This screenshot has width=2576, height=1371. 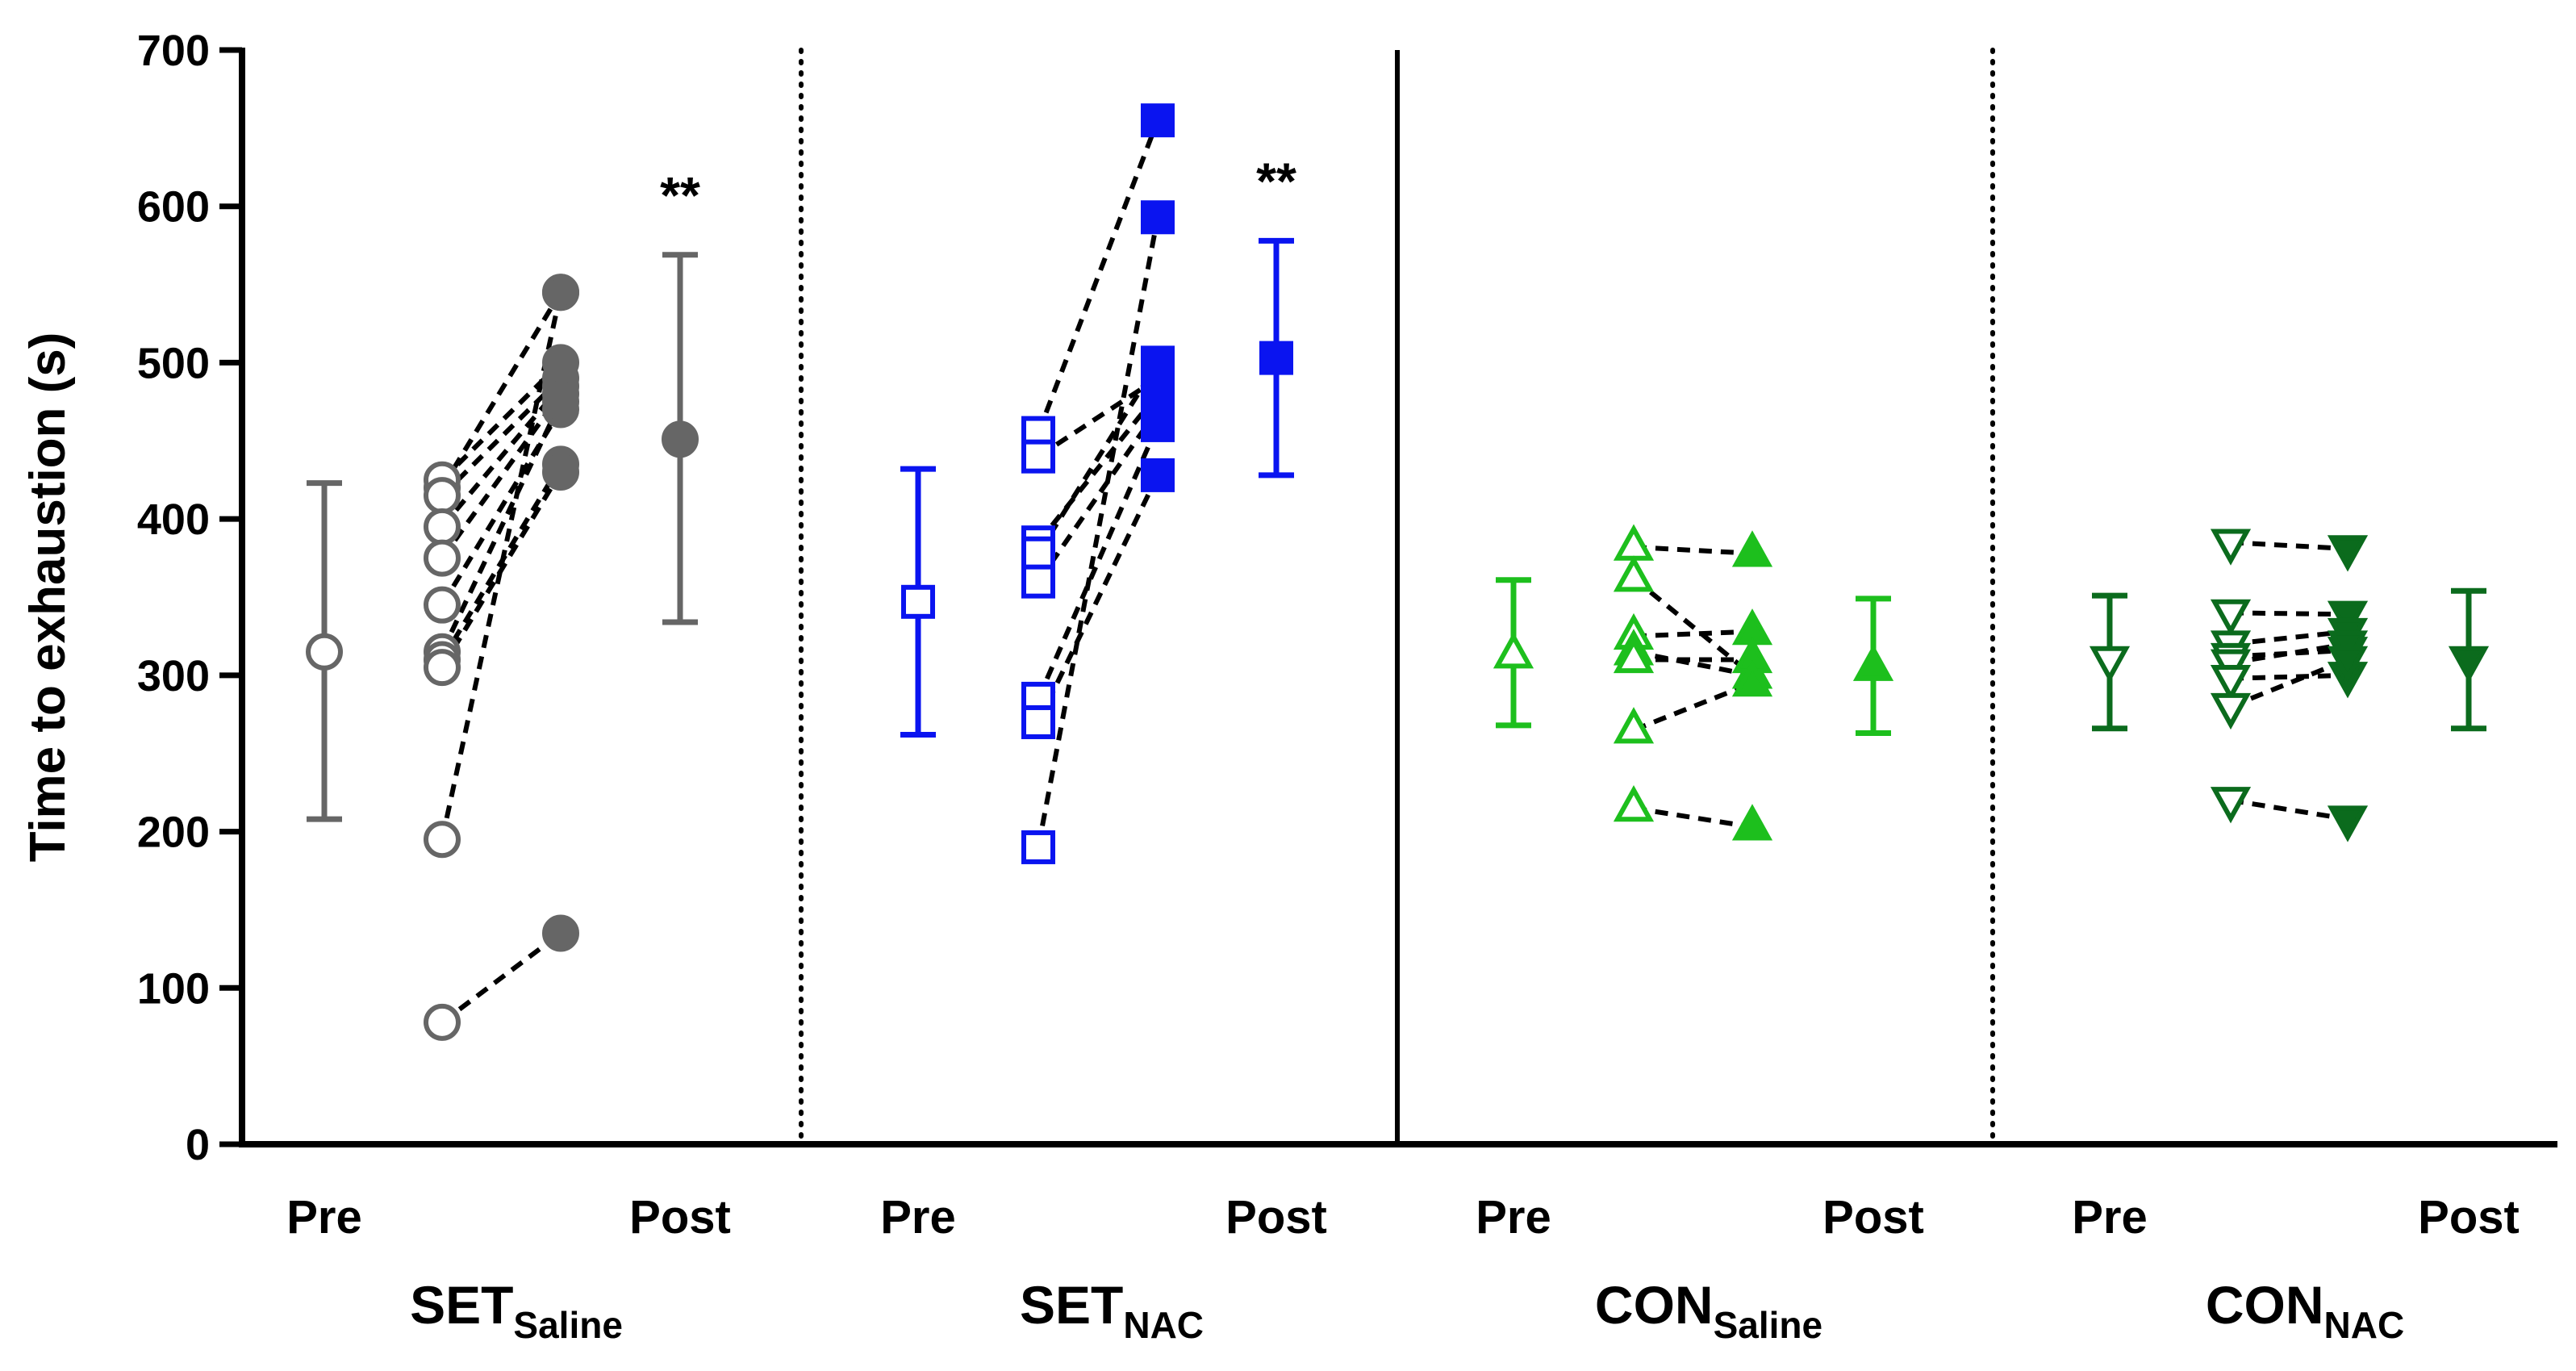 What do you see at coordinates (918, 1217) in the screenshot?
I see `set-nac-pre-label: Pre` at bounding box center [918, 1217].